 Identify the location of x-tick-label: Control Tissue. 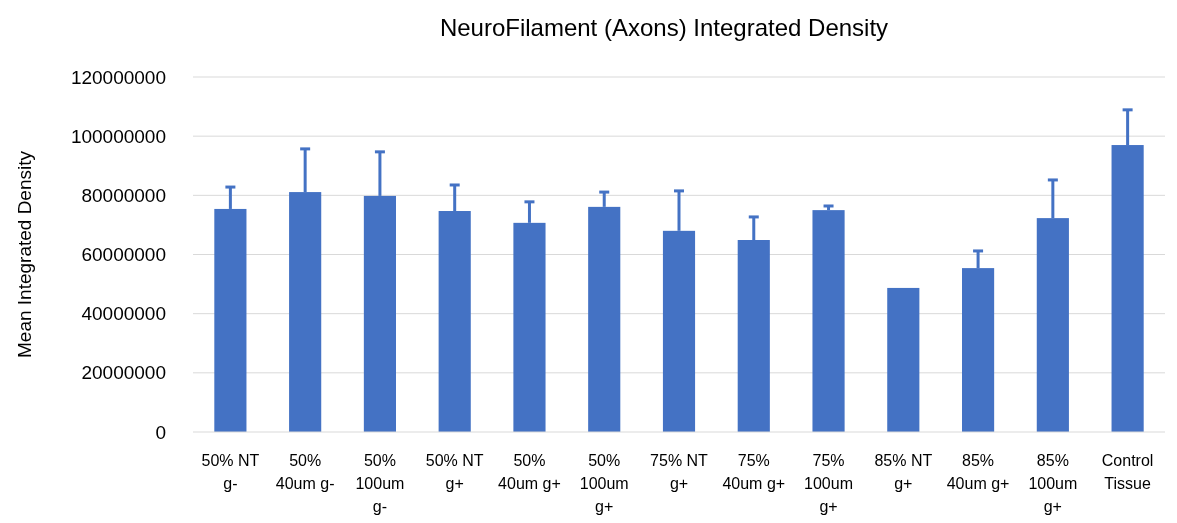
(1127, 472).